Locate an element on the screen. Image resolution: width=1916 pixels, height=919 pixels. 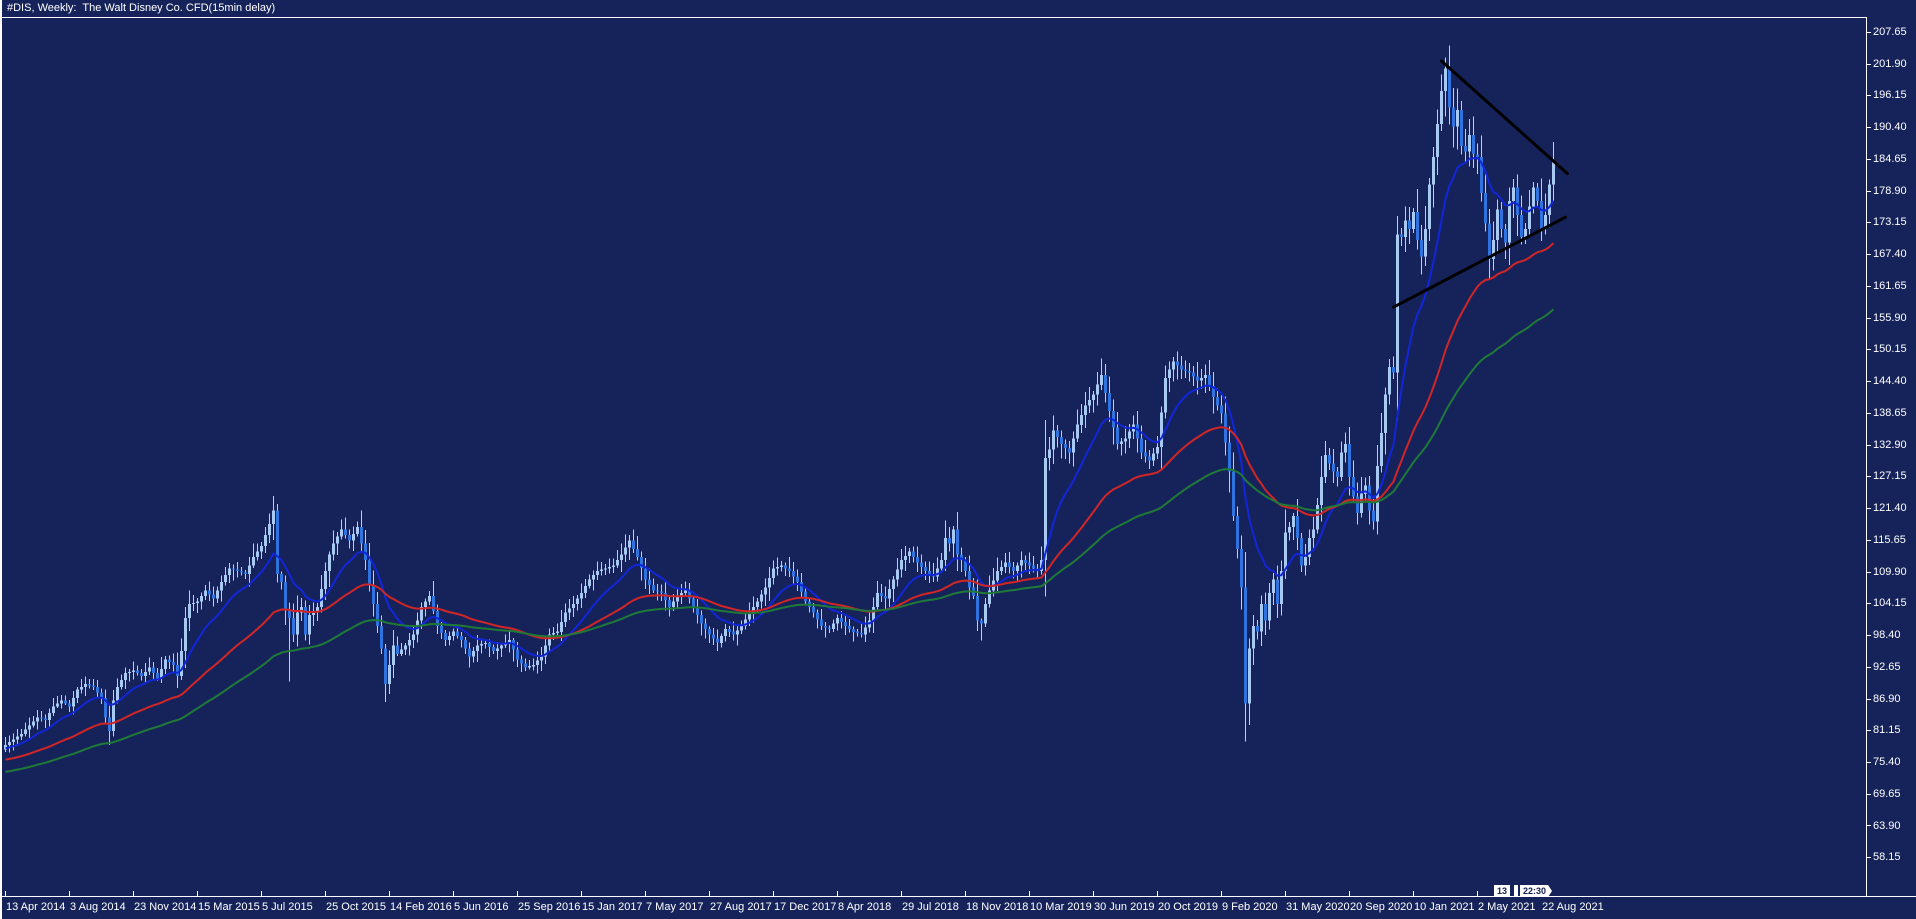
date-tick-label: 10 Jan 2021 is located at coordinates (1444, 907).